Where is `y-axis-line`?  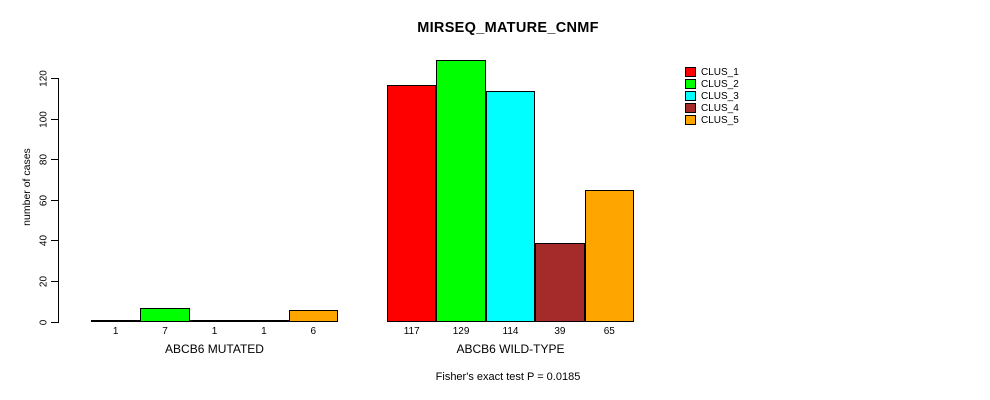 y-axis-line is located at coordinates (58, 200).